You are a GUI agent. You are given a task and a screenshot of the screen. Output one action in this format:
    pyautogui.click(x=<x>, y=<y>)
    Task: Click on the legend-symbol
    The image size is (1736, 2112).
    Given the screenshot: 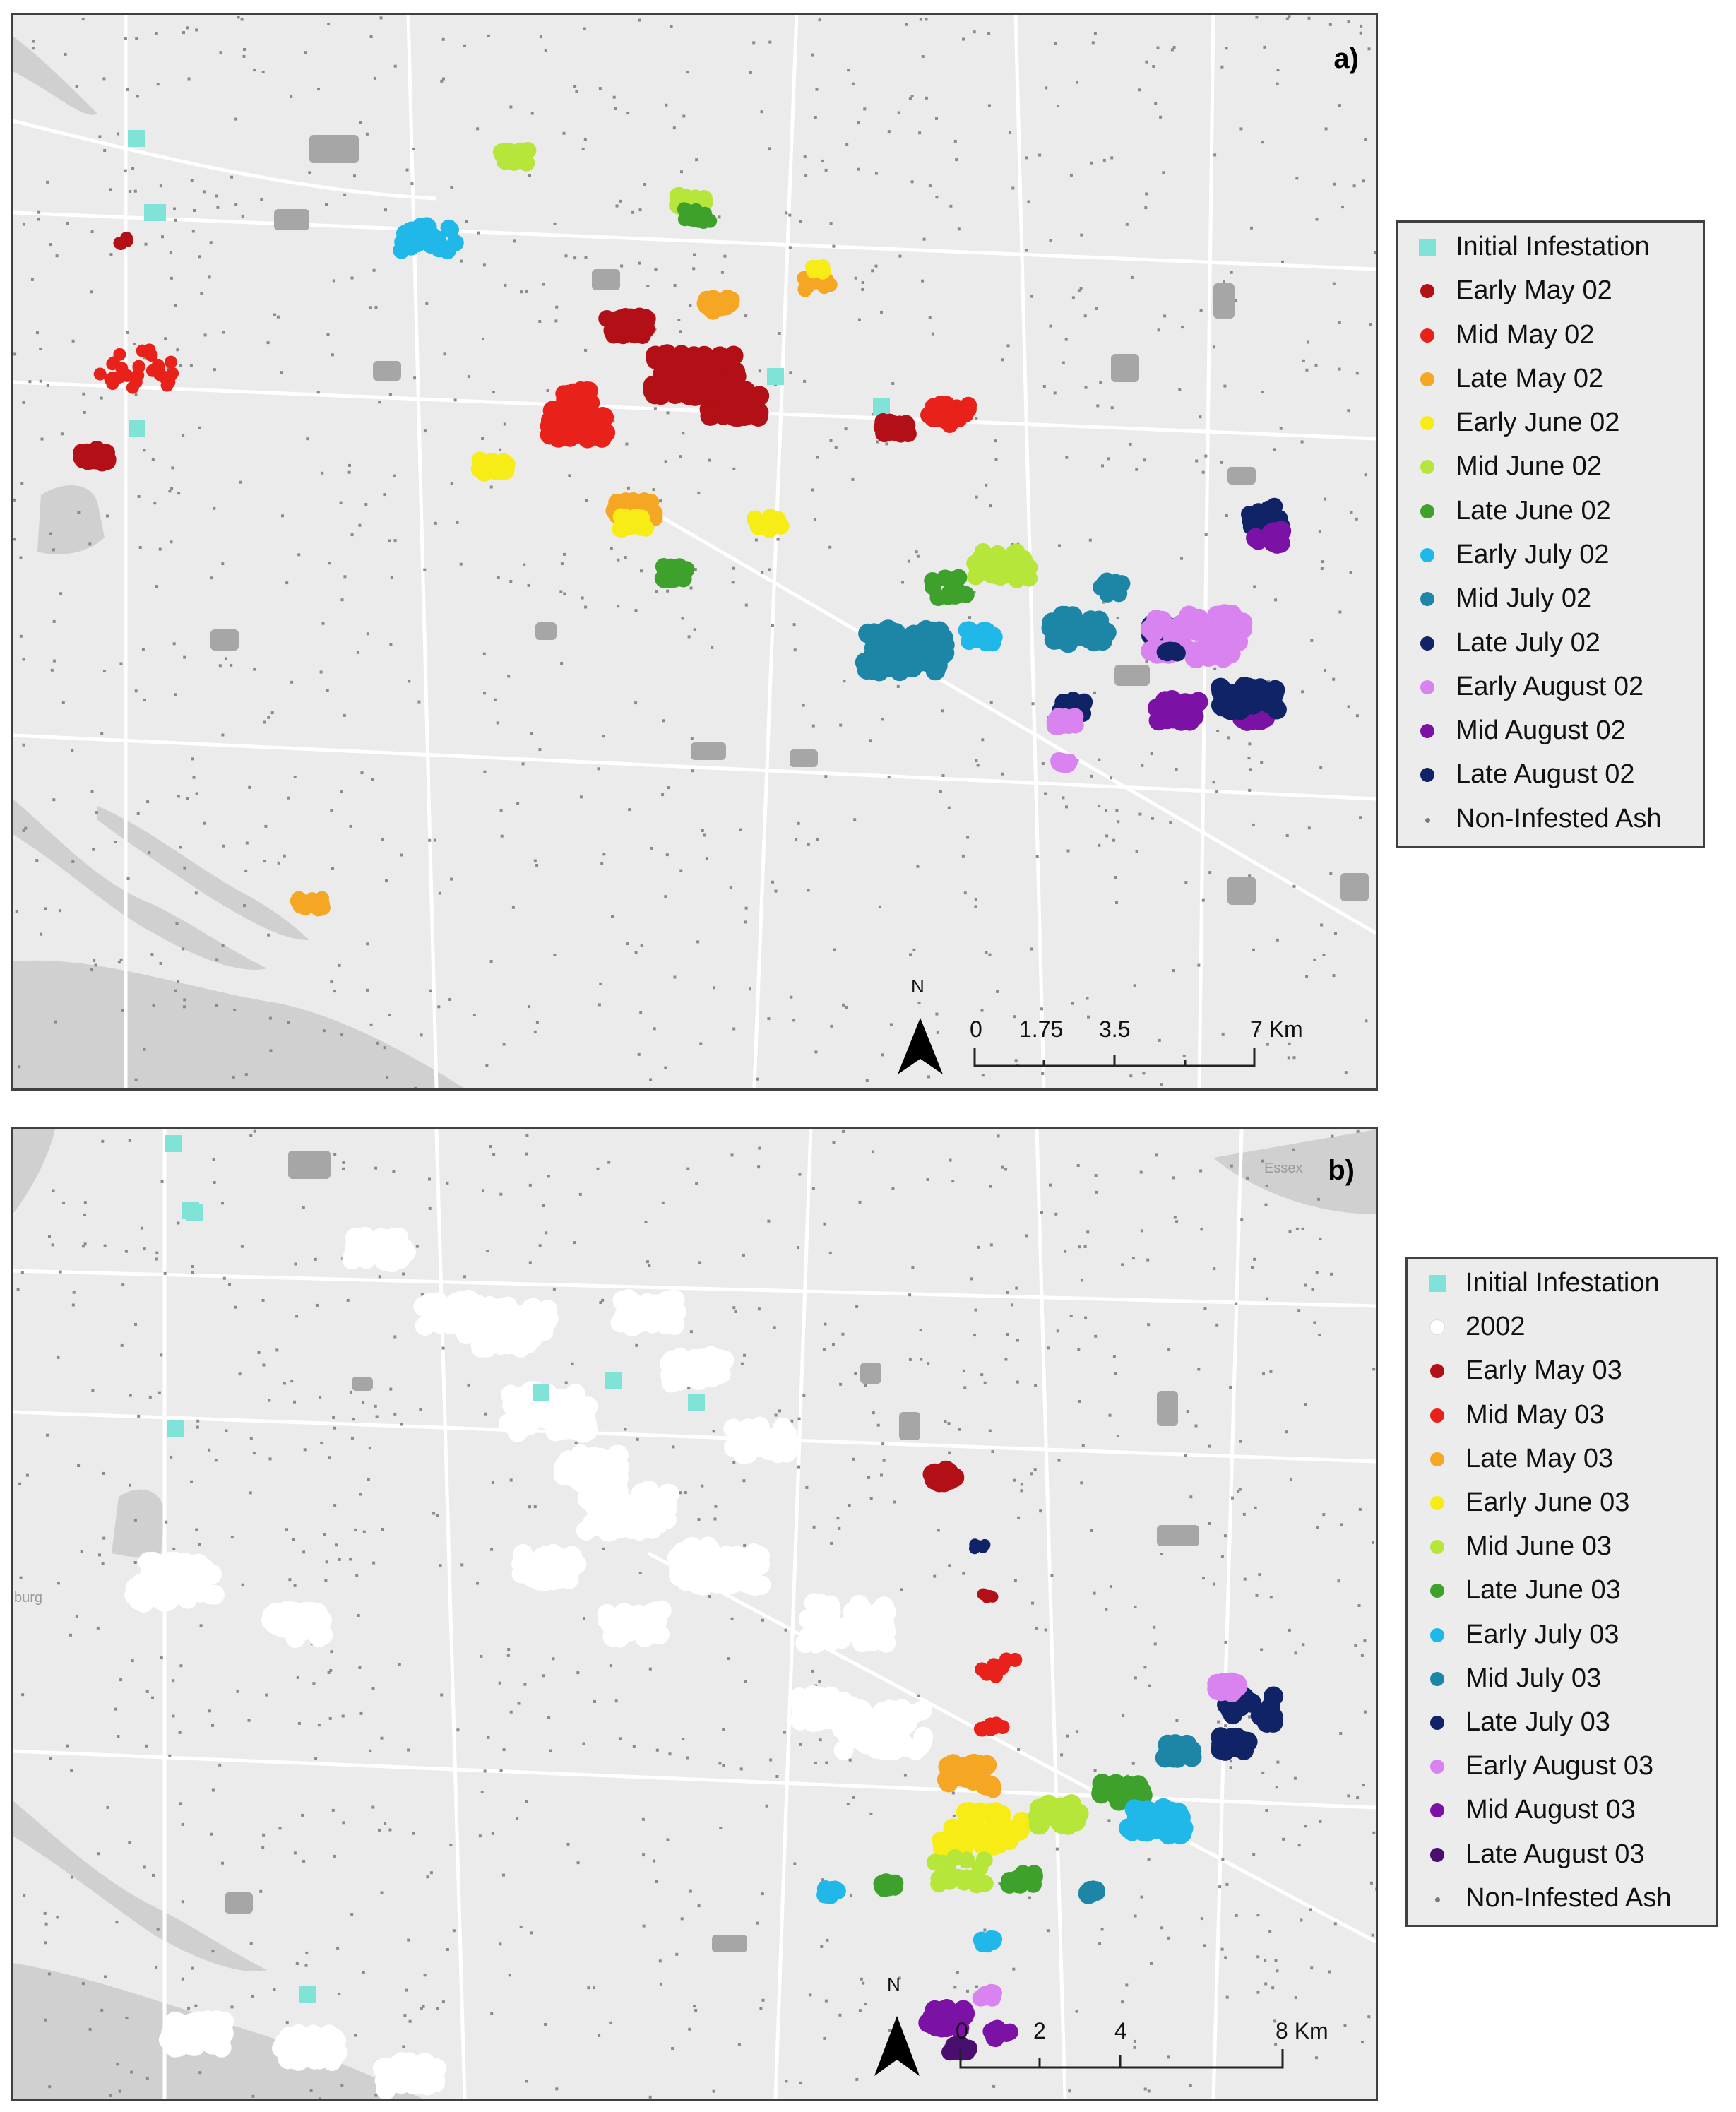 What is the action you would take?
    pyautogui.click(x=1437, y=1854)
    